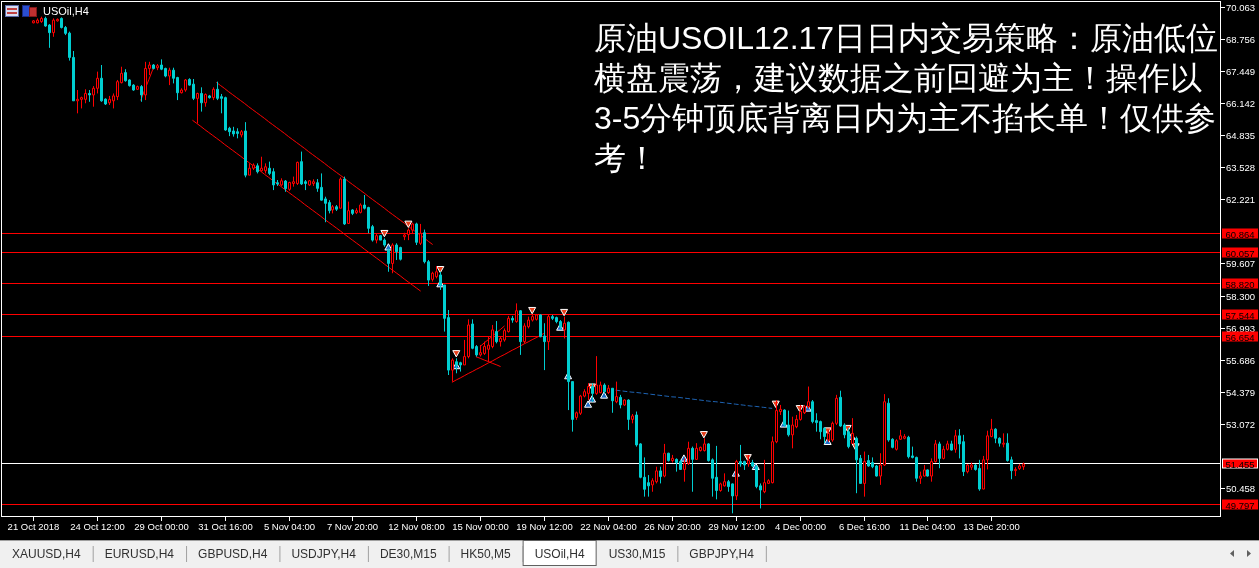 The width and height of the screenshot is (1259, 568). I want to click on title: USOil,H4, so click(66, 11).